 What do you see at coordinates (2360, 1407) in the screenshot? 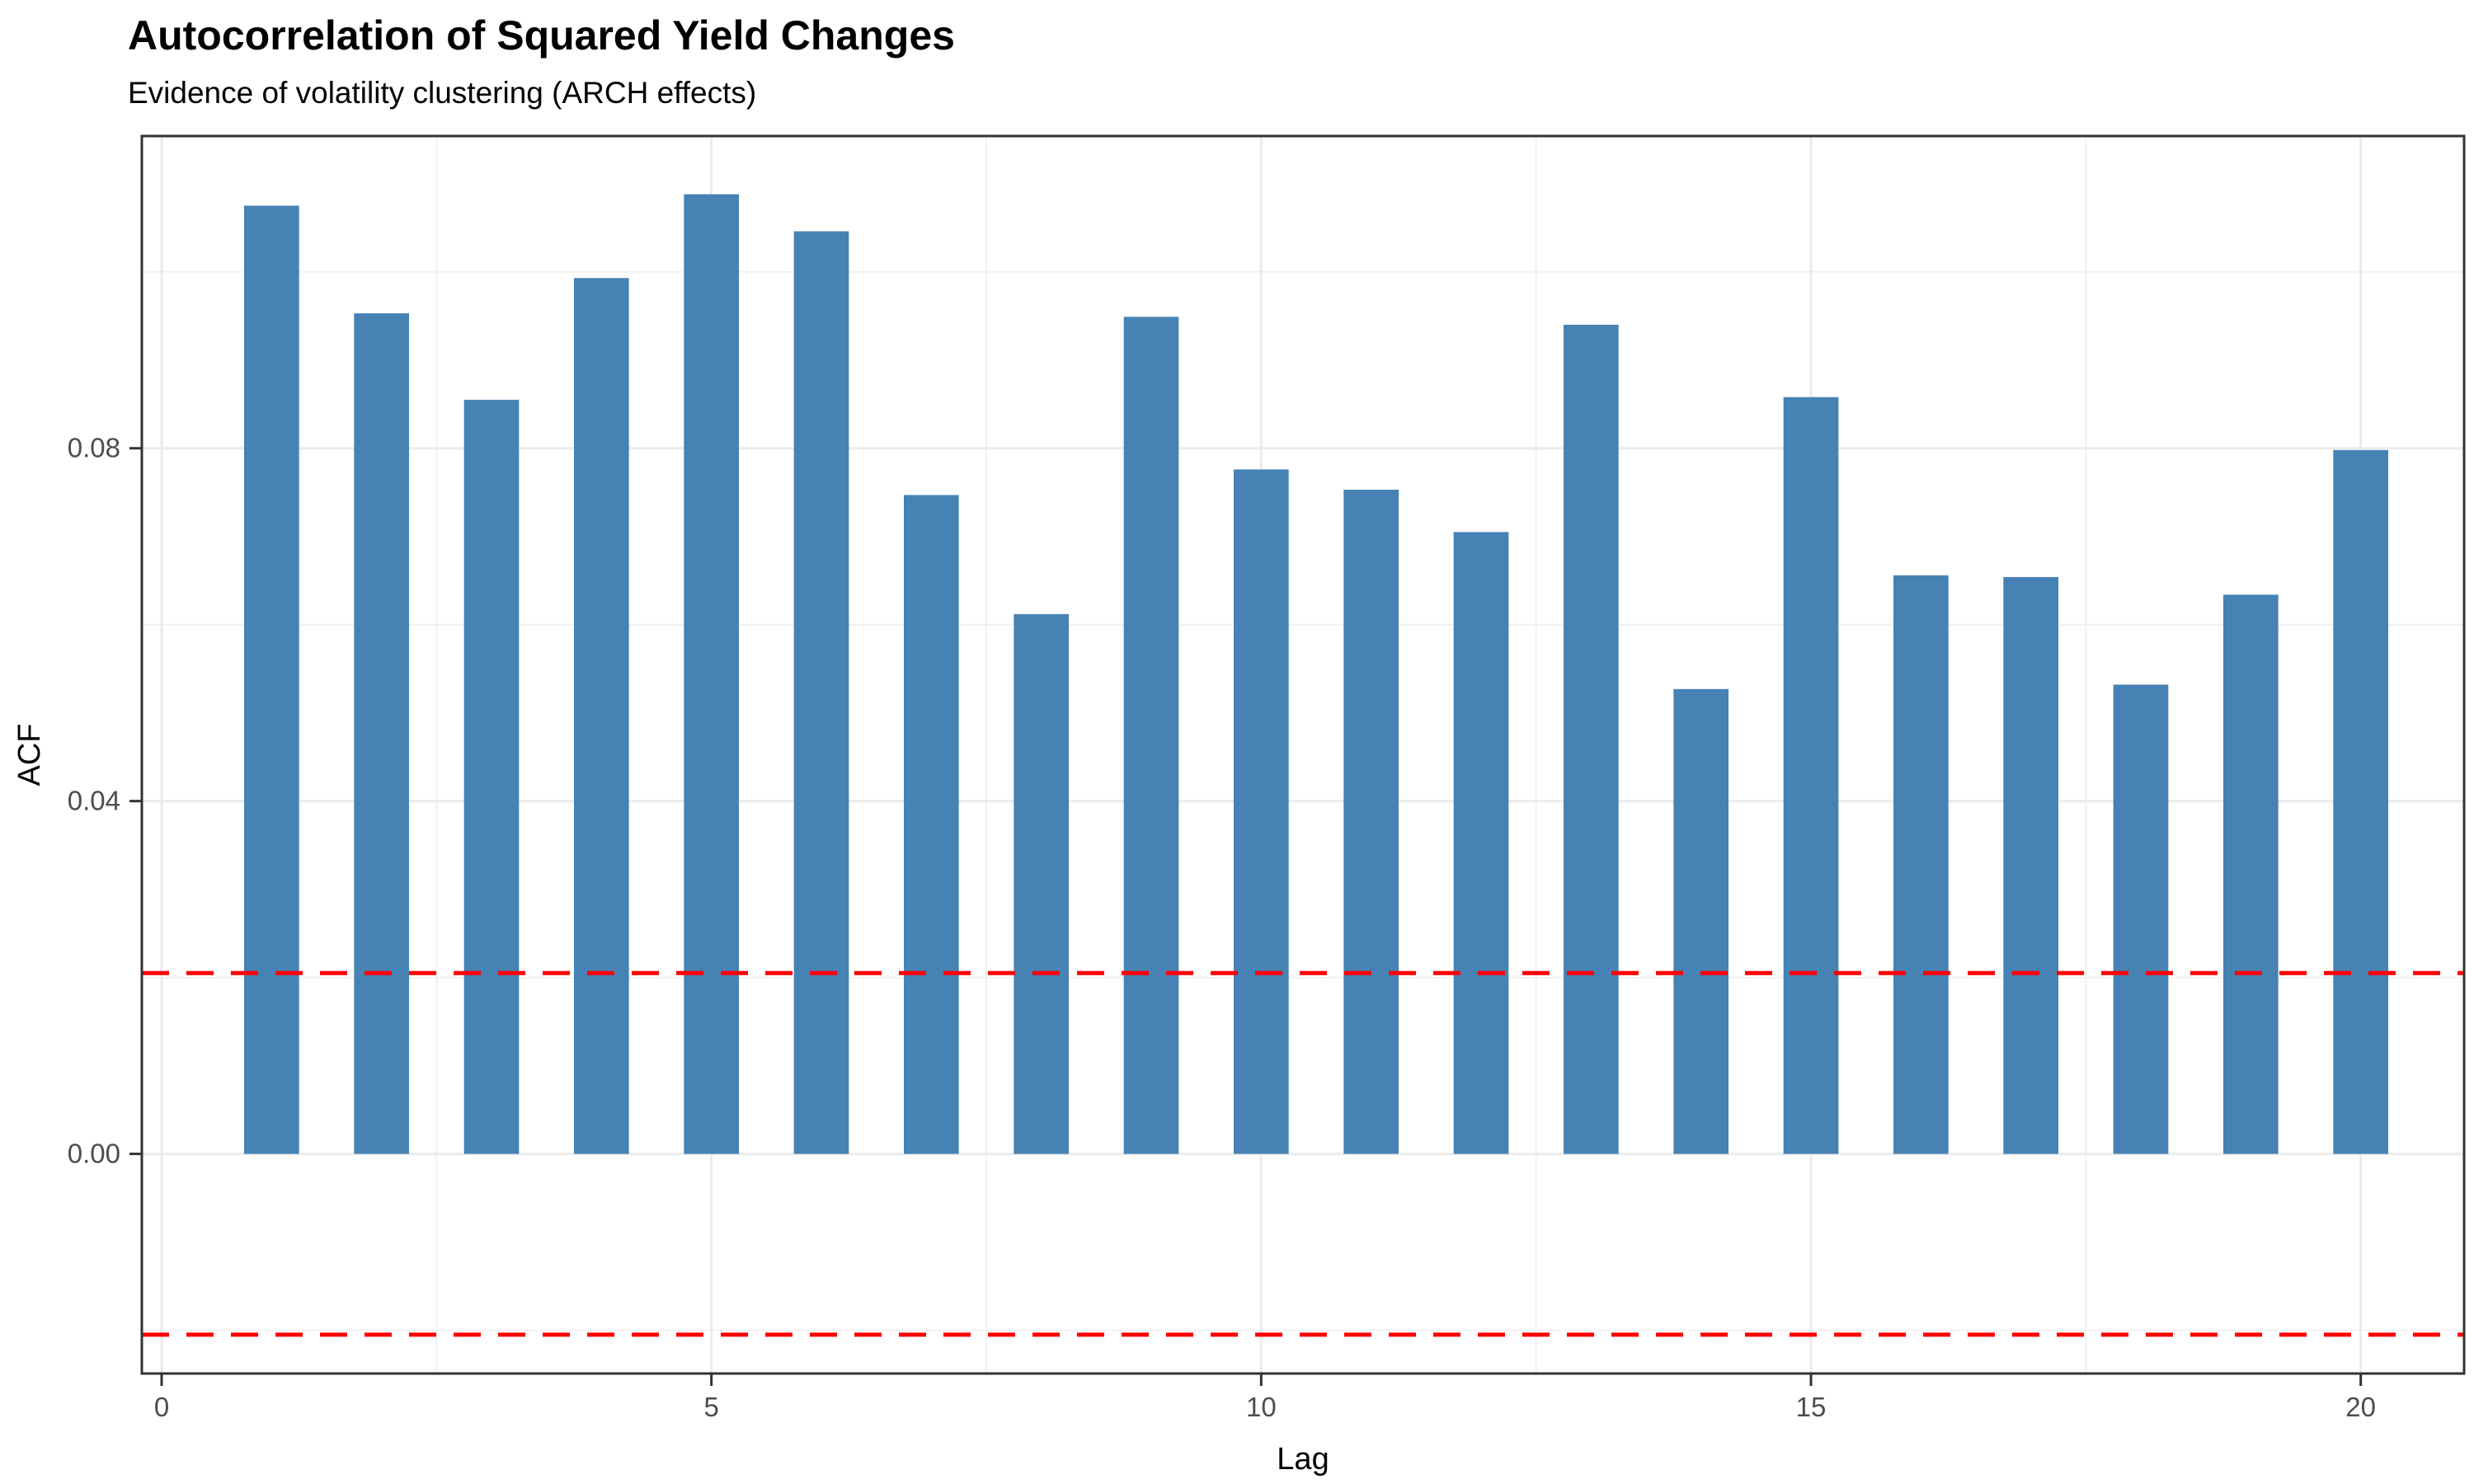
I see `x-axis-tick-label: 20` at bounding box center [2360, 1407].